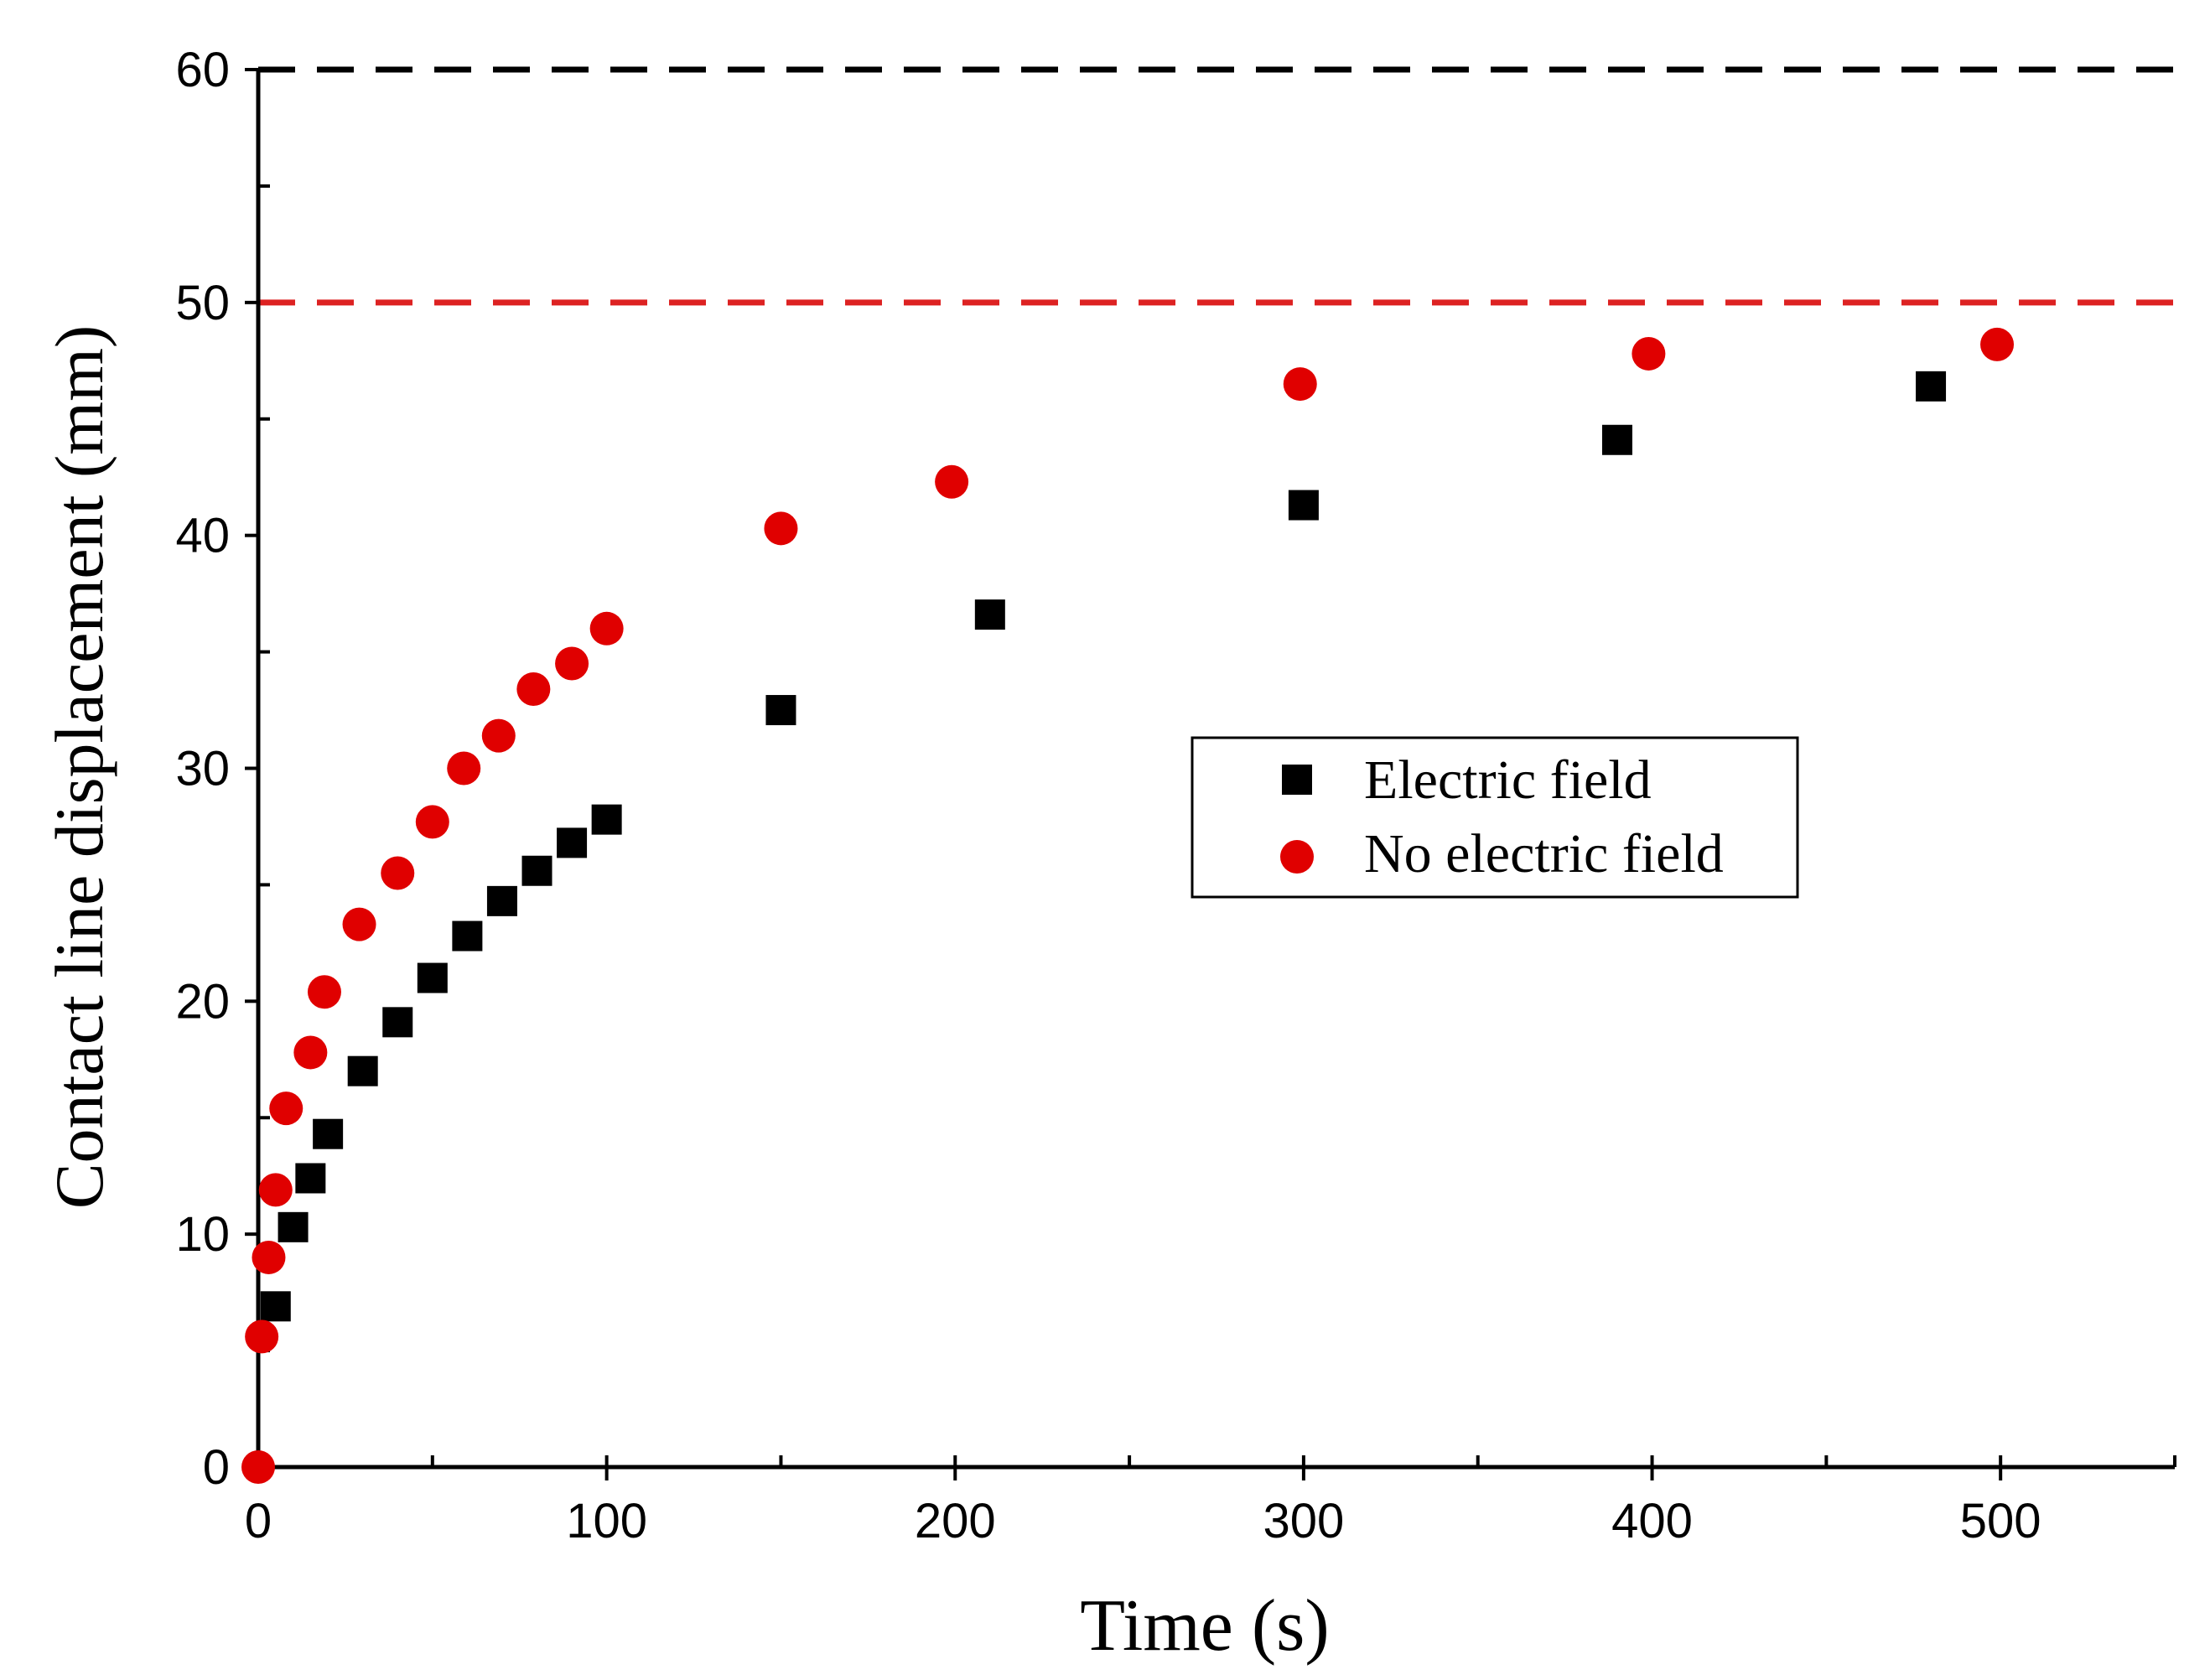 The height and width of the screenshot is (1680, 2210). I want to click on legend-marker-electric-field, so click(1297, 780).